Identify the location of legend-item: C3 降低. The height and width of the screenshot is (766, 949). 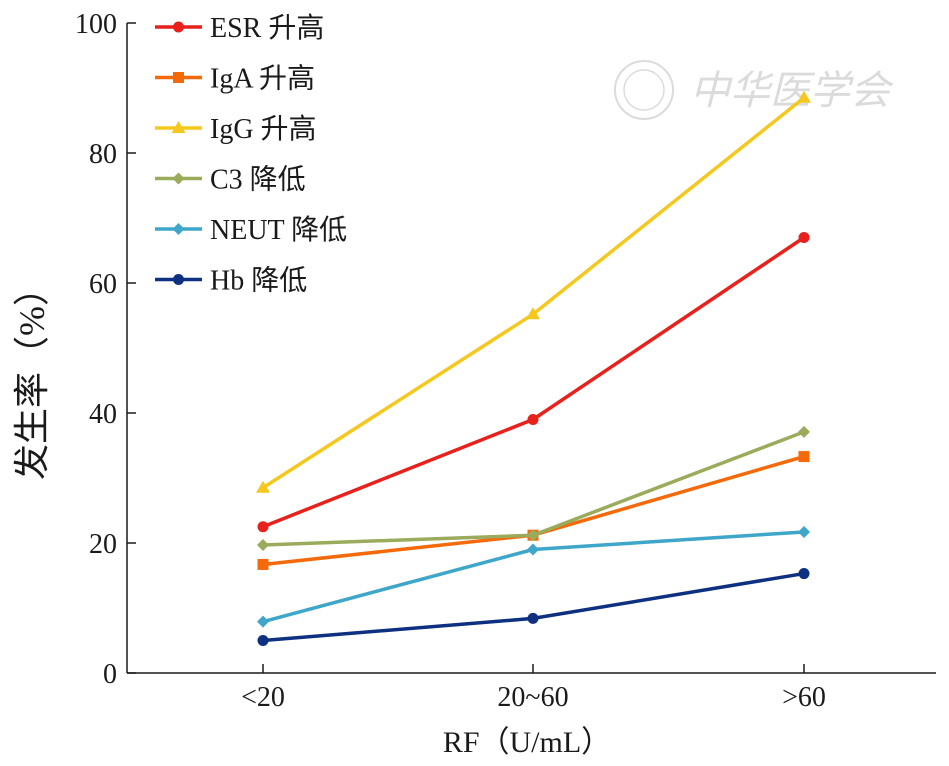
(230, 180).